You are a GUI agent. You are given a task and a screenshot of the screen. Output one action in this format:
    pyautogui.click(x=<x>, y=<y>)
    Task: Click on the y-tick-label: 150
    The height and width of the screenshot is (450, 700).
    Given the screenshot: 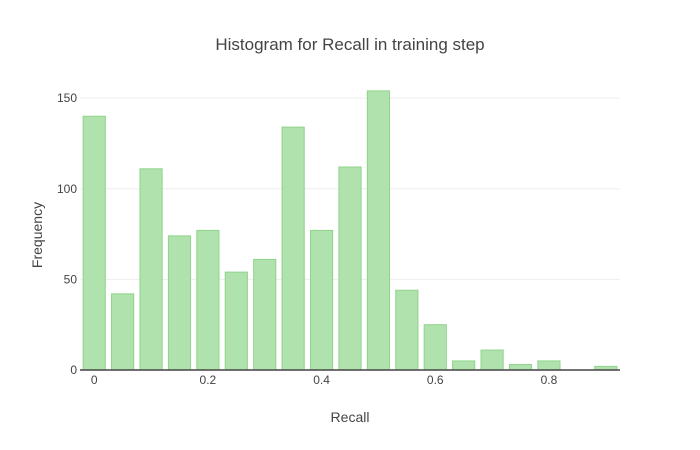 What is the action you would take?
    pyautogui.click(x=67, y=98)
    